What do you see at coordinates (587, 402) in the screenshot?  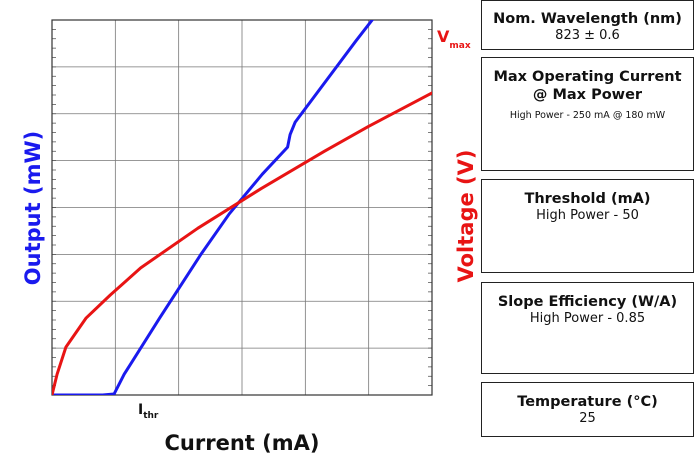 I see `temperature-label: Temperature (°C)` at bounding box center [587, 402].